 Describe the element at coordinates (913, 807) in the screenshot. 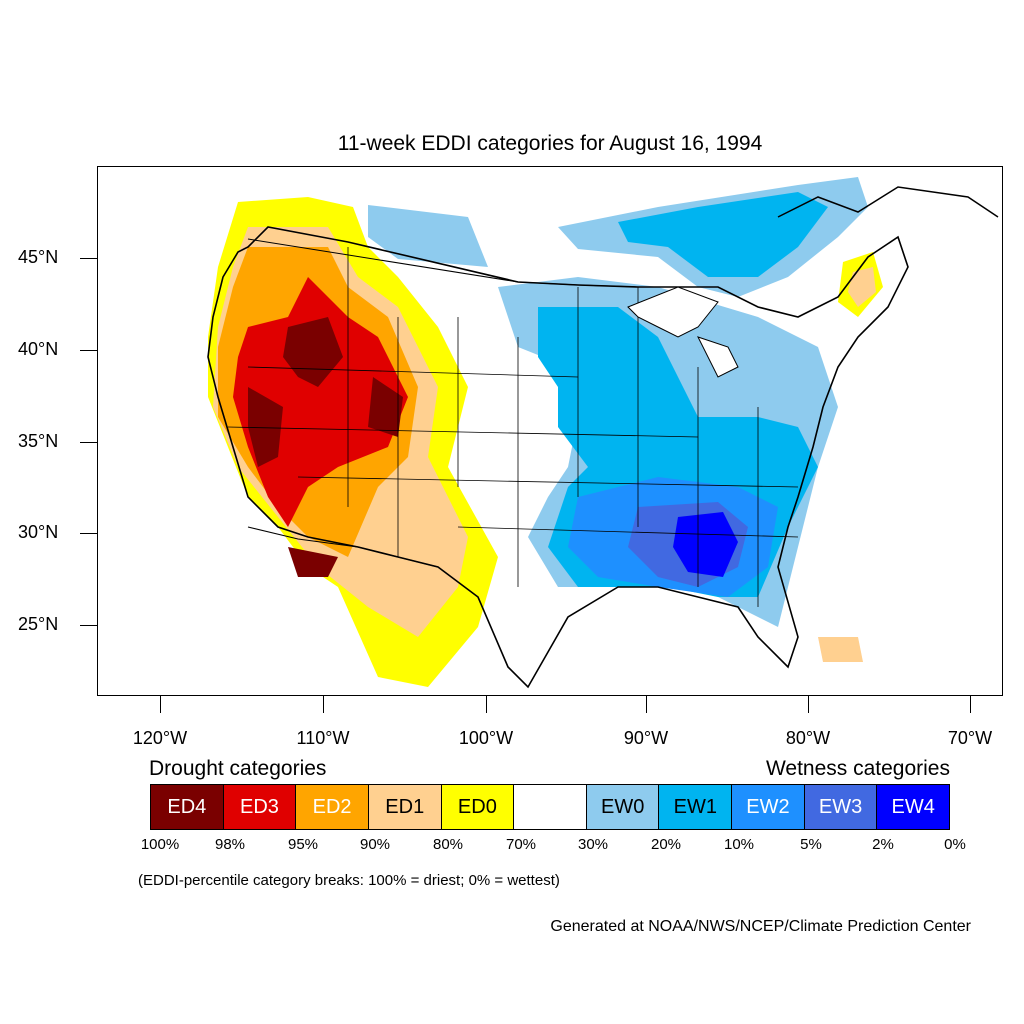

I see `legend-cell-ew4: EW4` at that location.